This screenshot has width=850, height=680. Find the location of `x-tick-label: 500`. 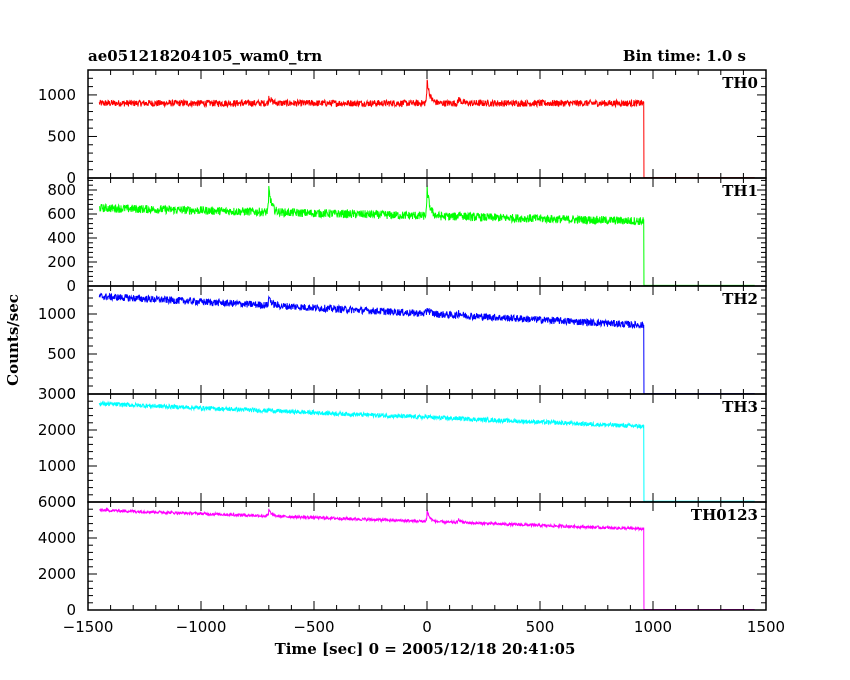

x-tick-label: 500 is located at coordinates (540, 627).